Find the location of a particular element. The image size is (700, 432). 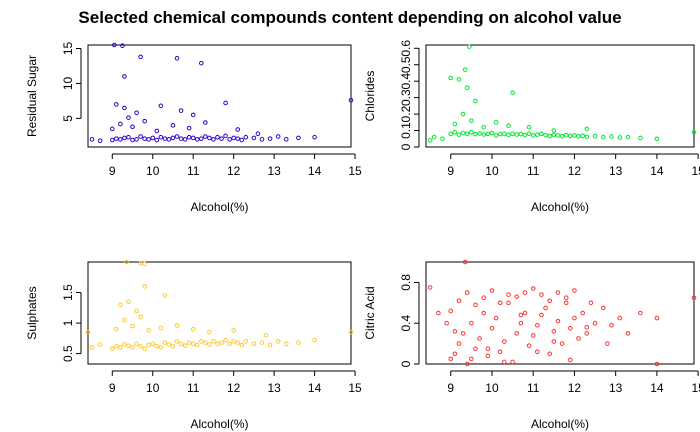

plot-frame is located at coordinates (219, 96).